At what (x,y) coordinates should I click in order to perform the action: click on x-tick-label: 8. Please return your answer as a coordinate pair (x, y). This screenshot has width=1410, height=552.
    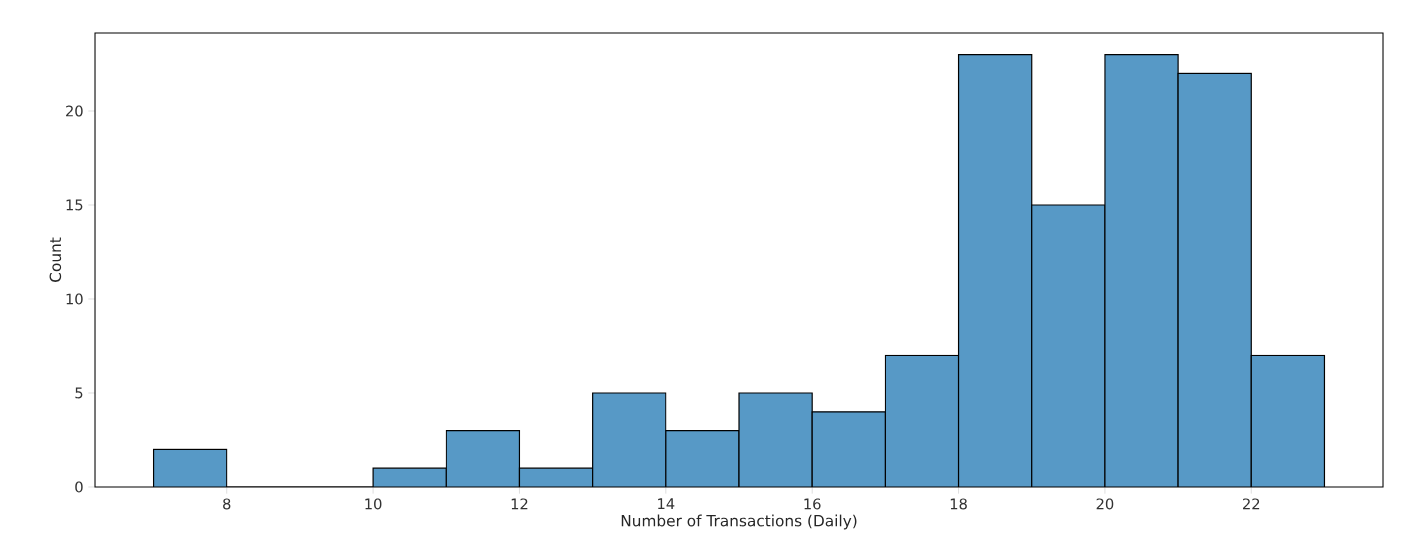
    Looking at the image, I should click on (227, 504).